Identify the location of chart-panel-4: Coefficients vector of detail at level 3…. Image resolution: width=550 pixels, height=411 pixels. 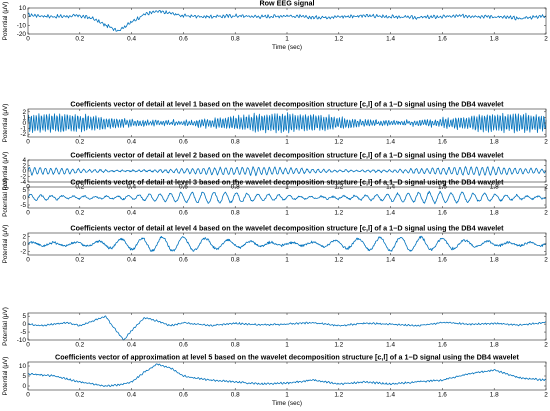
(275, 197).